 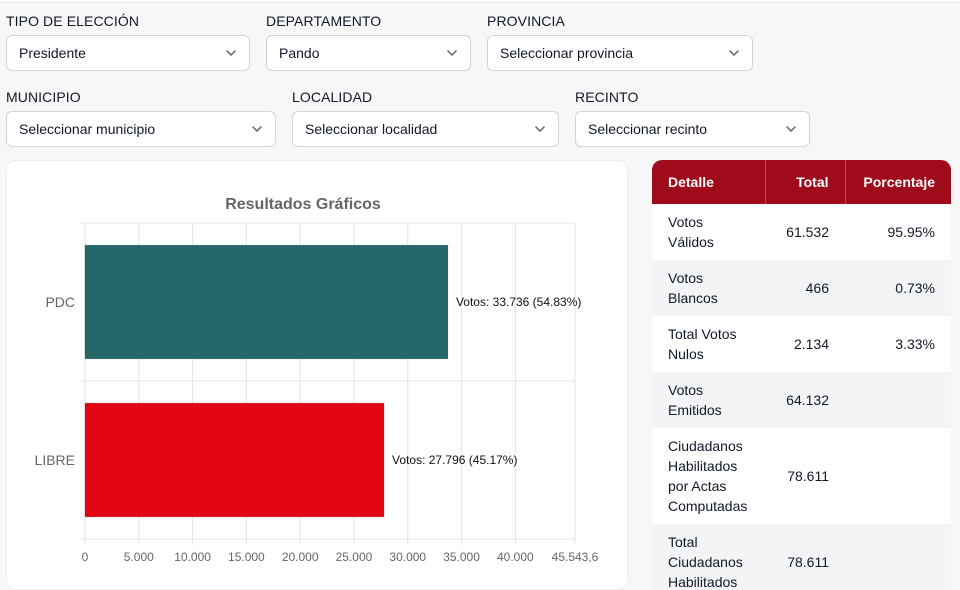 What do you see at coordinates (128, 53) in the screenshot?
I see `tipo-eleccion-select: Presidente` at bounding box center [128, 53].